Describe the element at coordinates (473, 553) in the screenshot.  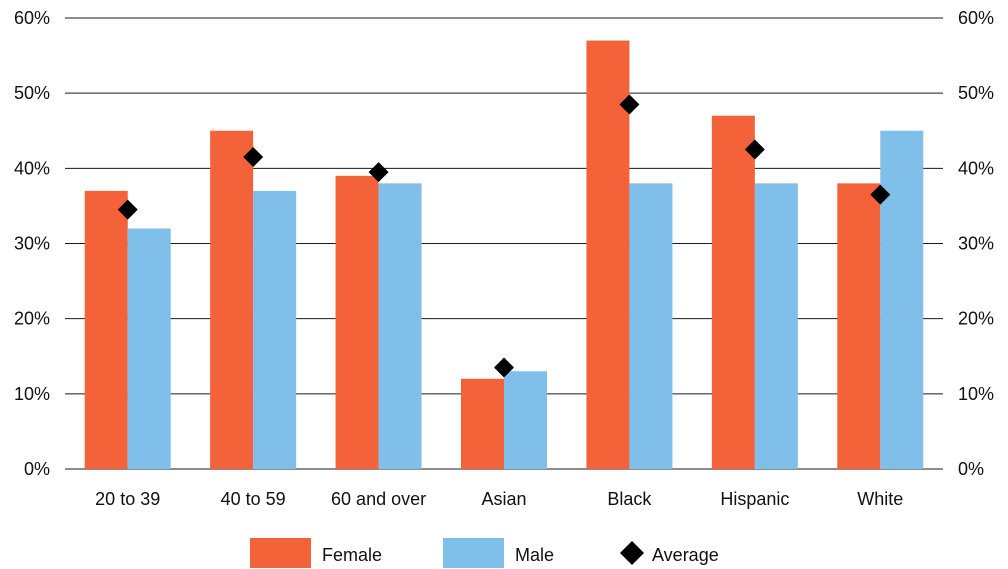
I see `legend-swatch-male` at that location.